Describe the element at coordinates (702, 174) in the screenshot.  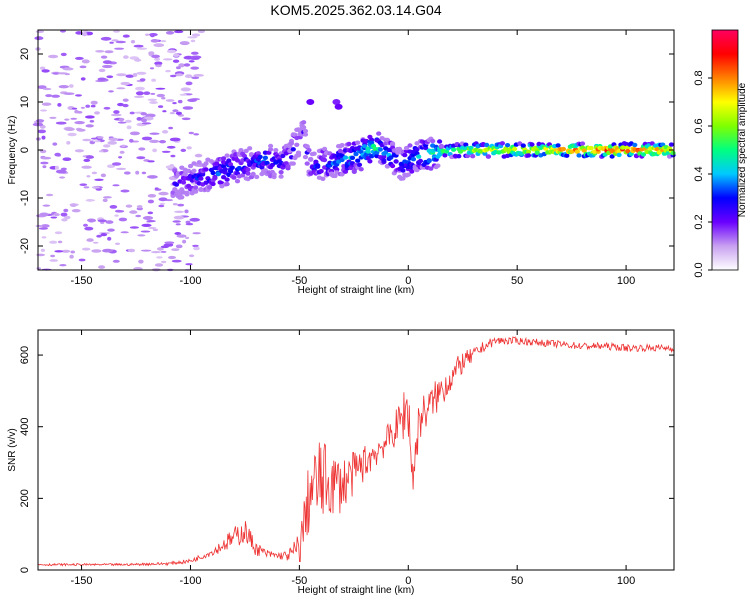
I see `colorbar-ticks: 0.0 0.2 0.4 0.6 0.8` at that location.